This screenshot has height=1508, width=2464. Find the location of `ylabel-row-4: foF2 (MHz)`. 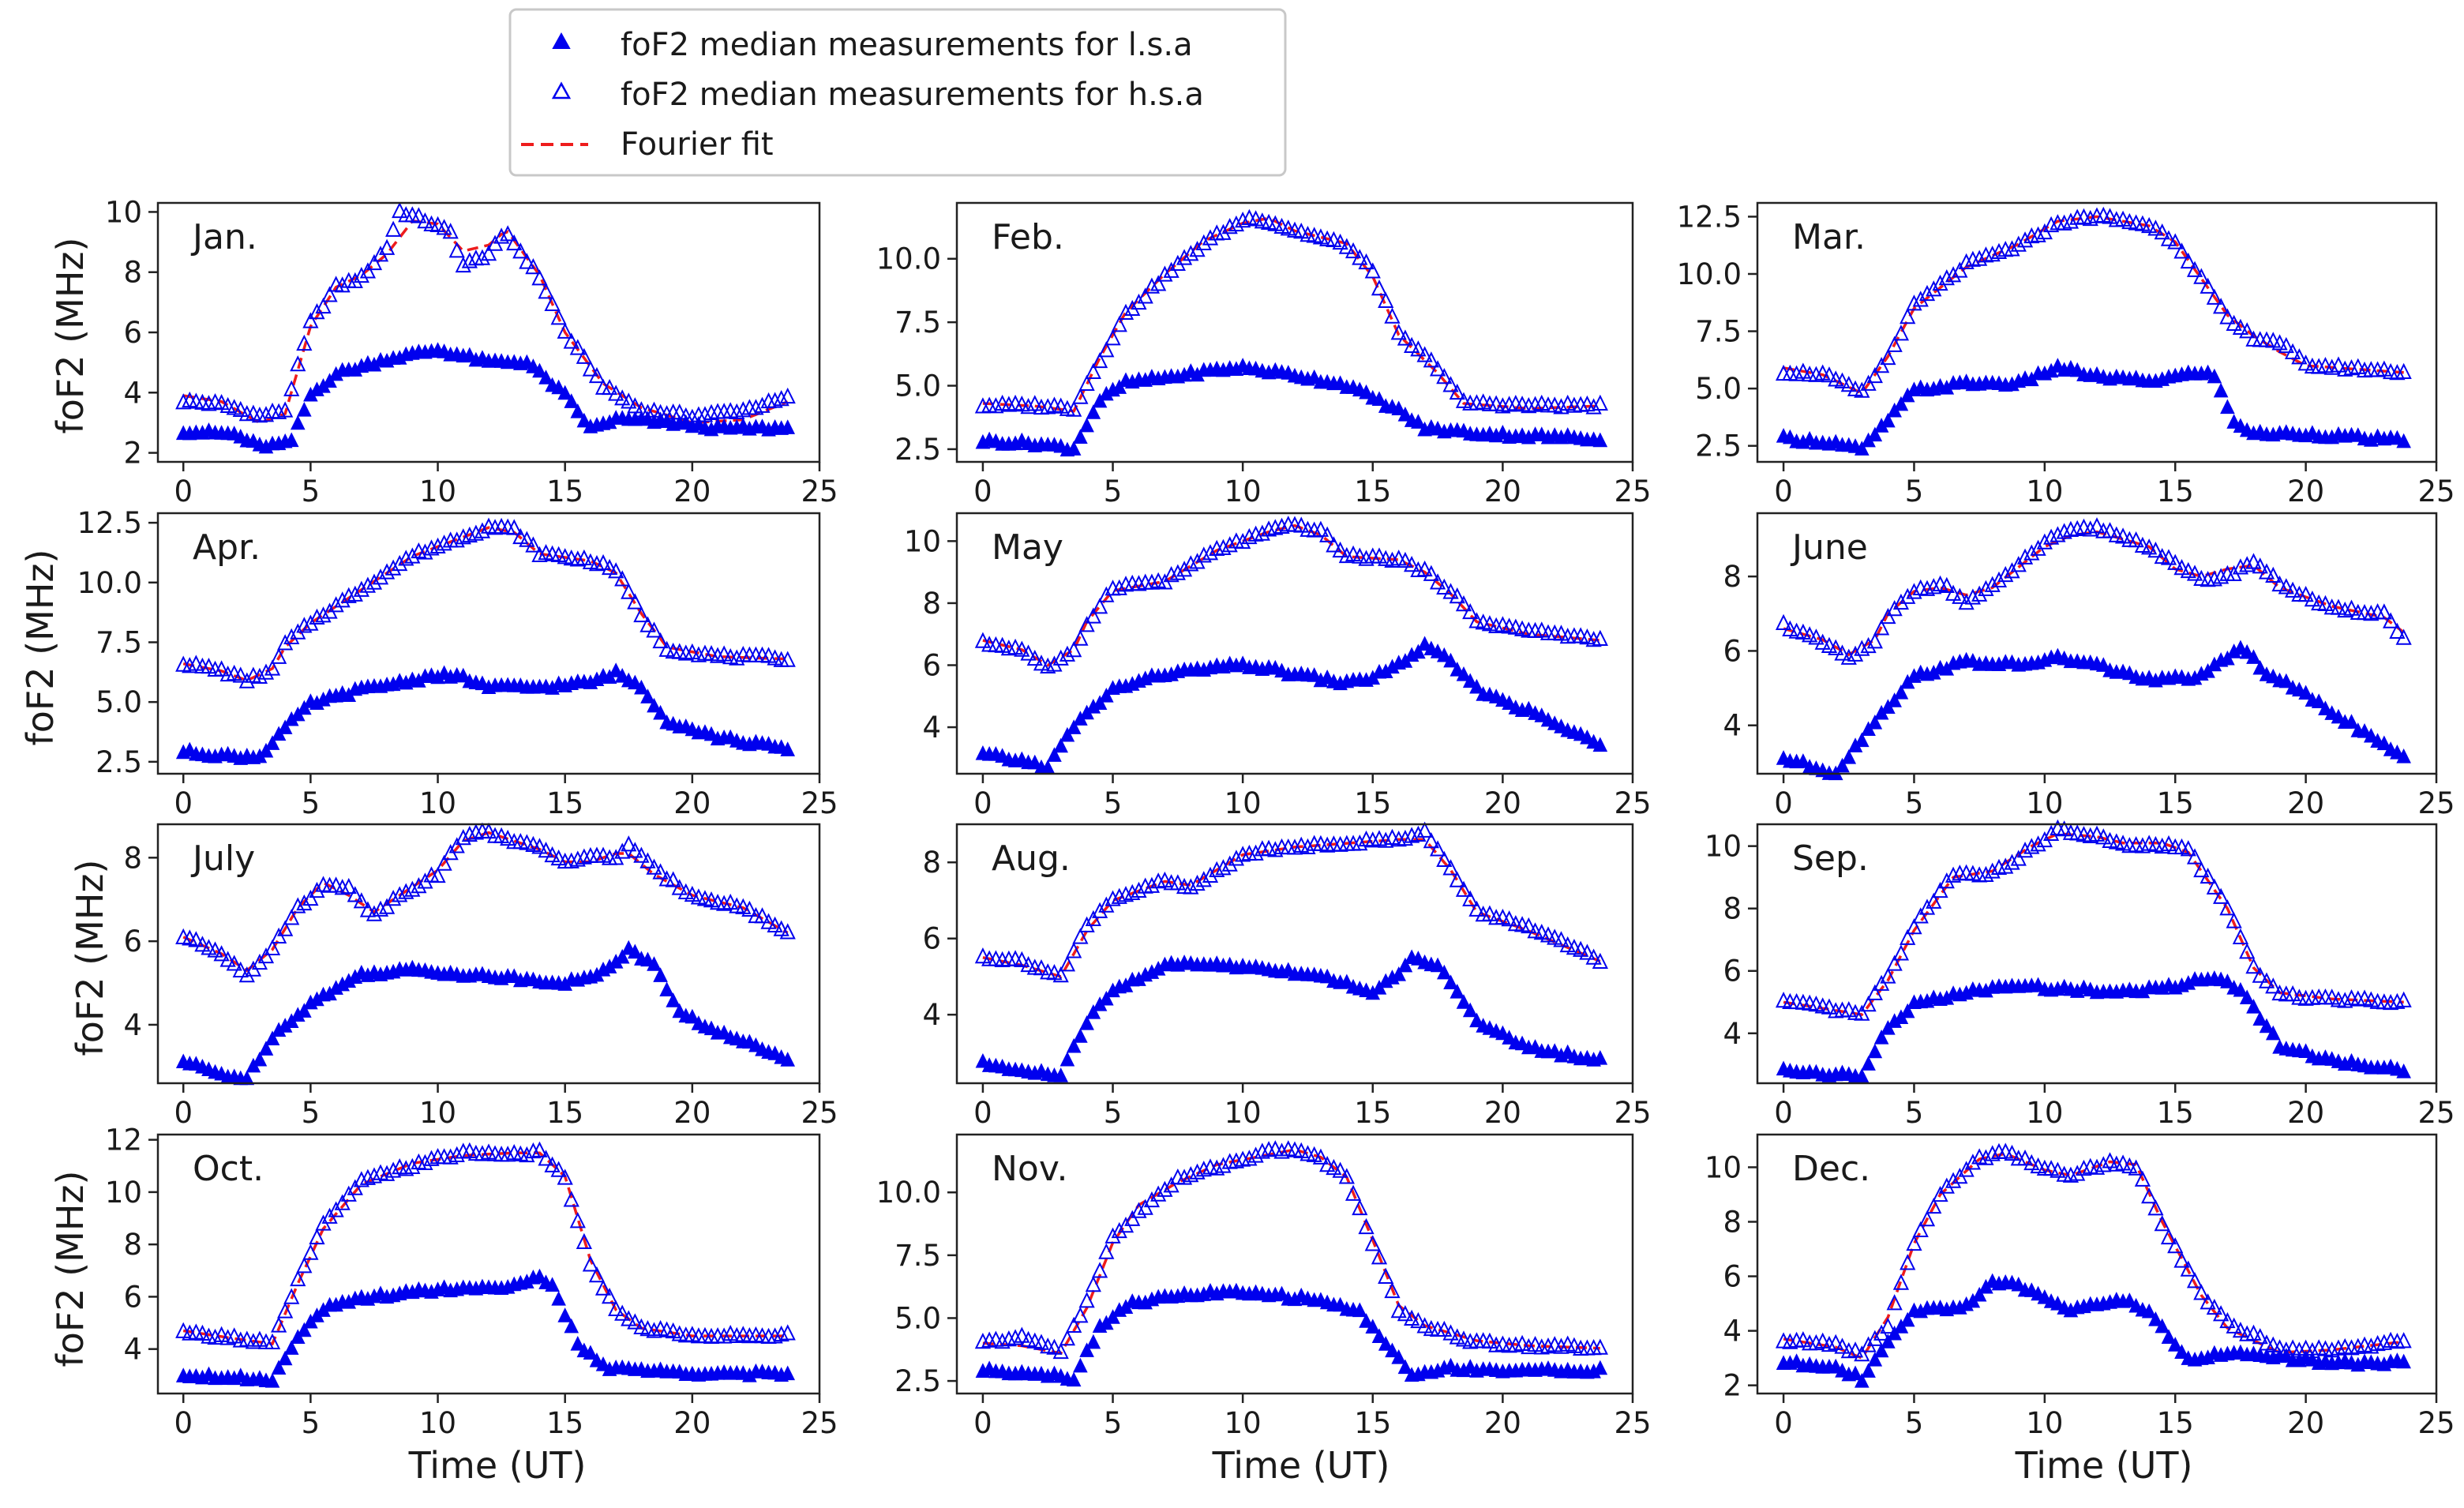

ylabel-row-4: foF2 (MHz) is located at coordinates (70, 1268).